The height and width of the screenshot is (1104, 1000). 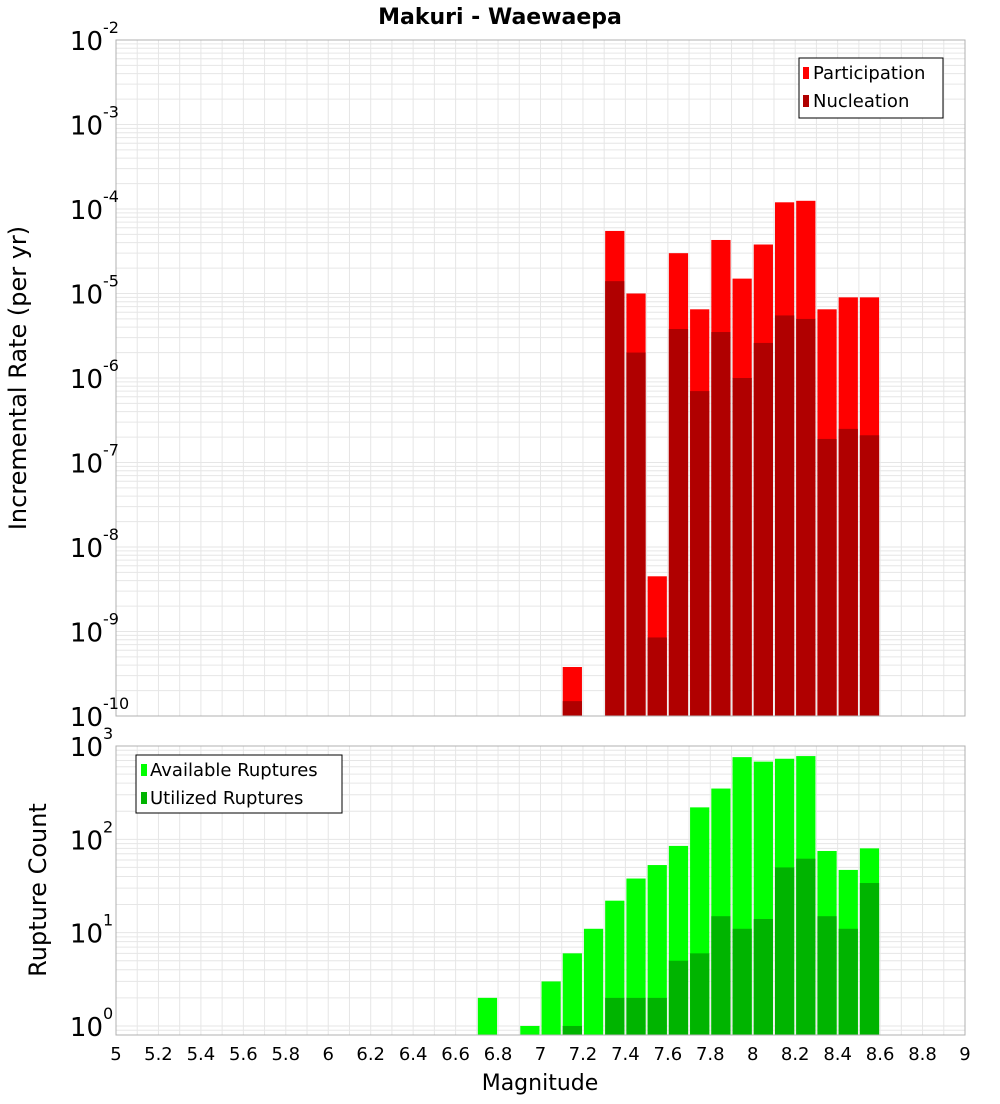 I want to click on top-y-tick-exp: -4, so click(x=111, y=196).